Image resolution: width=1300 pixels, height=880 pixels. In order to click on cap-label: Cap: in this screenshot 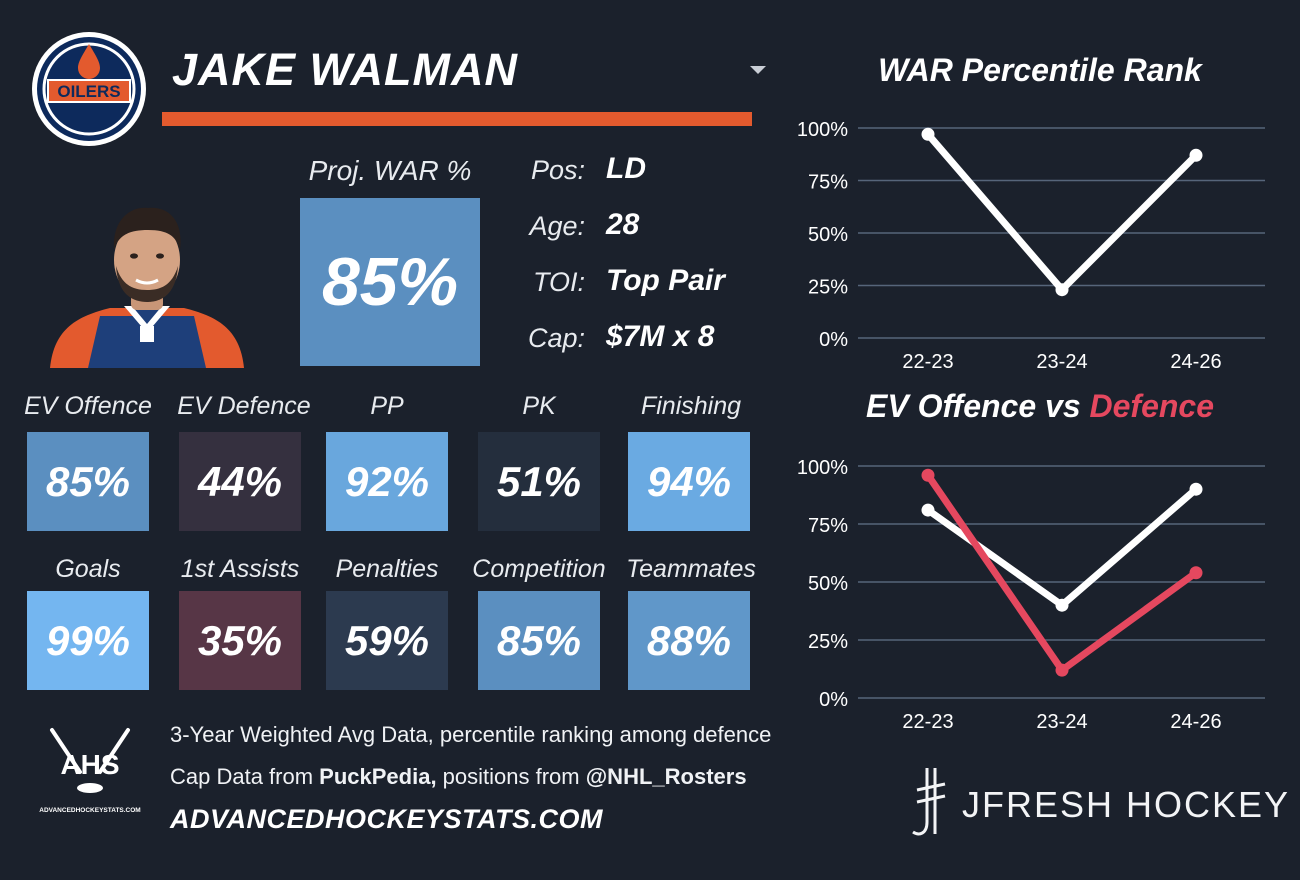, I will do `click(556, 338)`.